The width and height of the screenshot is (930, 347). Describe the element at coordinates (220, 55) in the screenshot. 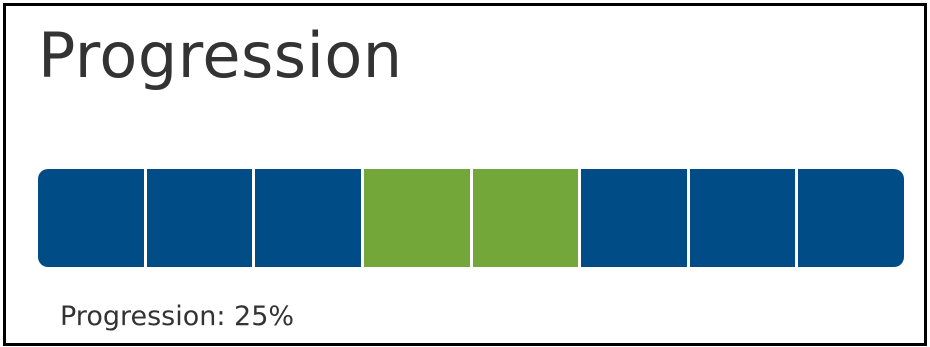

I see `panel-title: Progression` at that location.